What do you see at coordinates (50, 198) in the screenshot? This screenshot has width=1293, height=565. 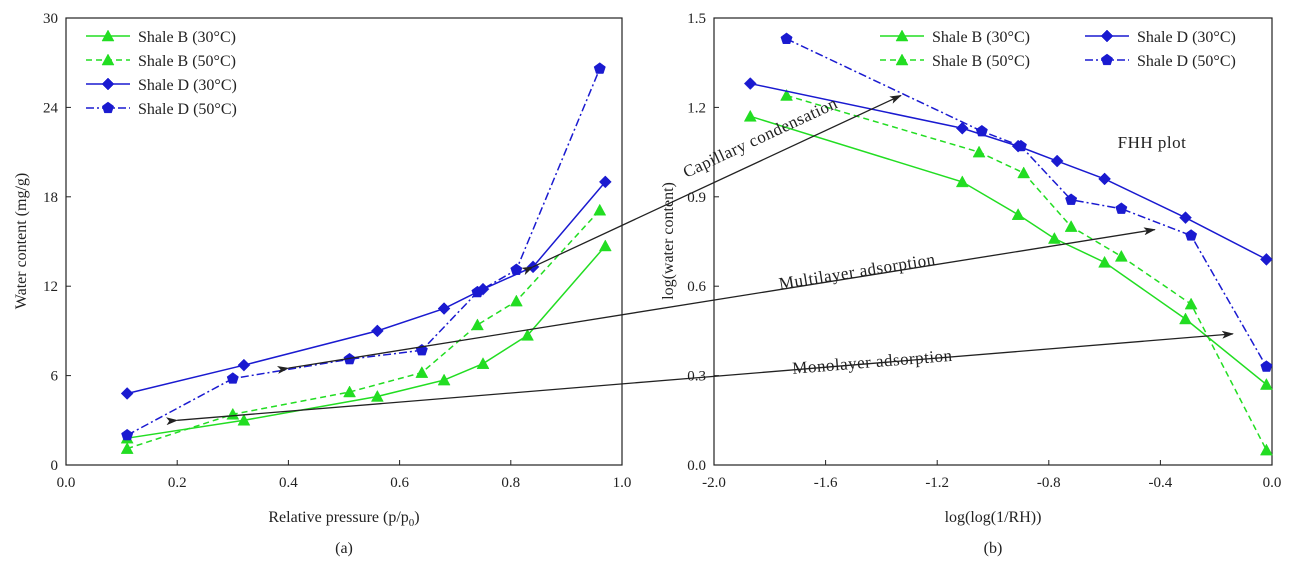 I see `y-tick-label: 18` at bounding box center [50, 198].